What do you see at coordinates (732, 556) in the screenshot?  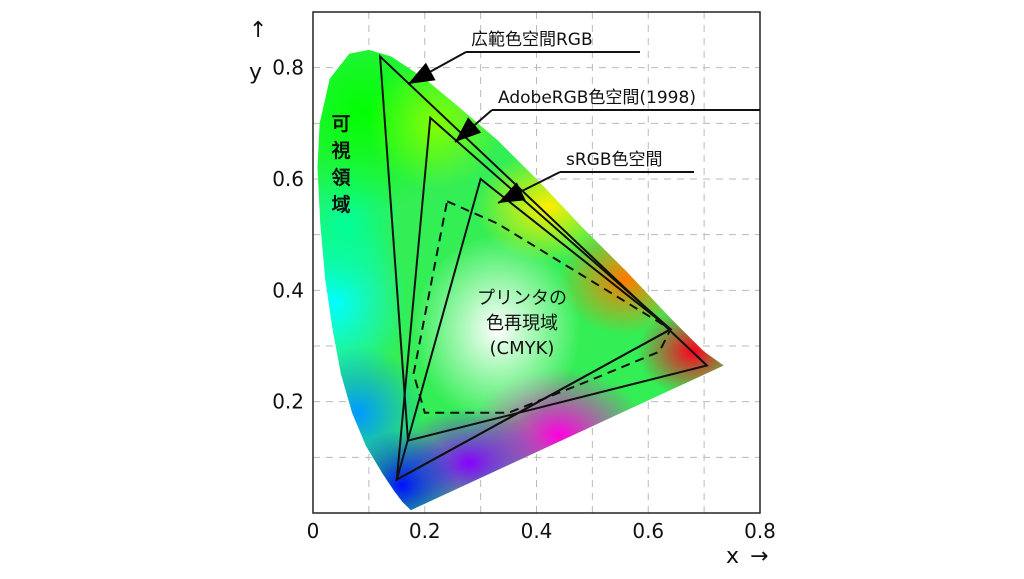 I see `x-axis-label: x` at bounding box center [732, 556].